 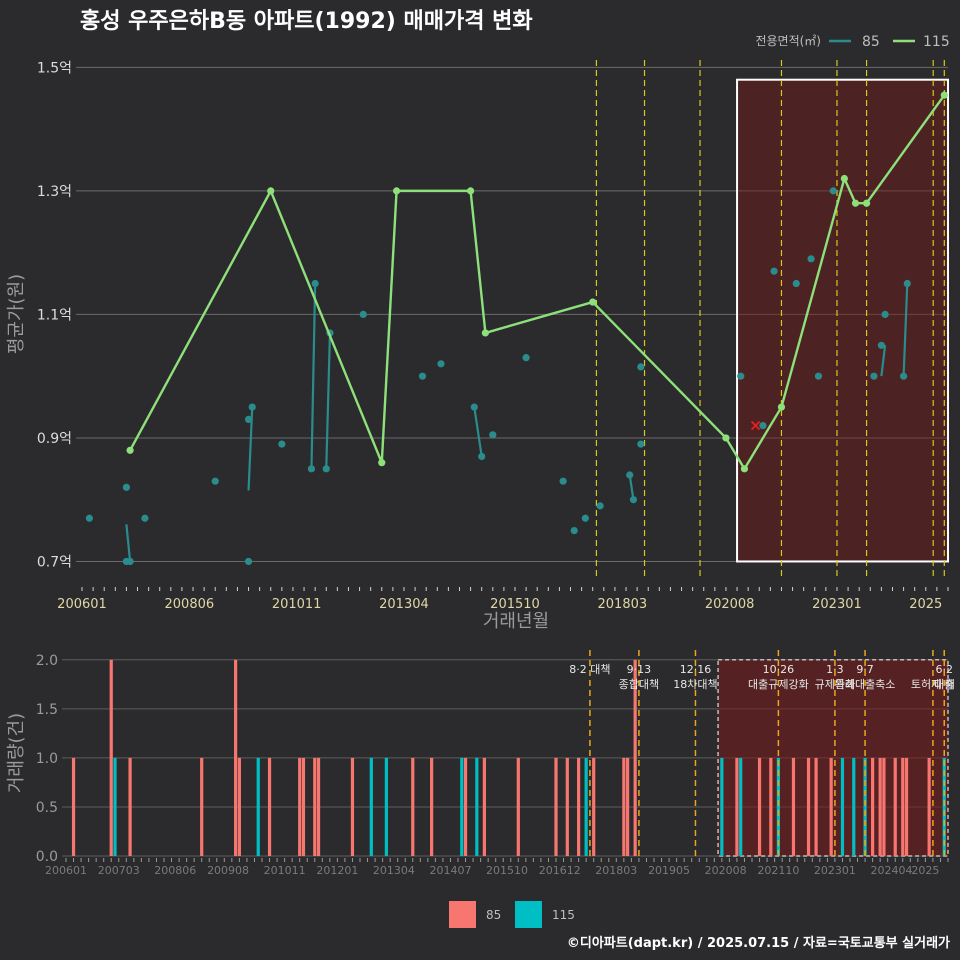 I want to click on volume-x-tick-label: 202404, so click(x=891, y=870).